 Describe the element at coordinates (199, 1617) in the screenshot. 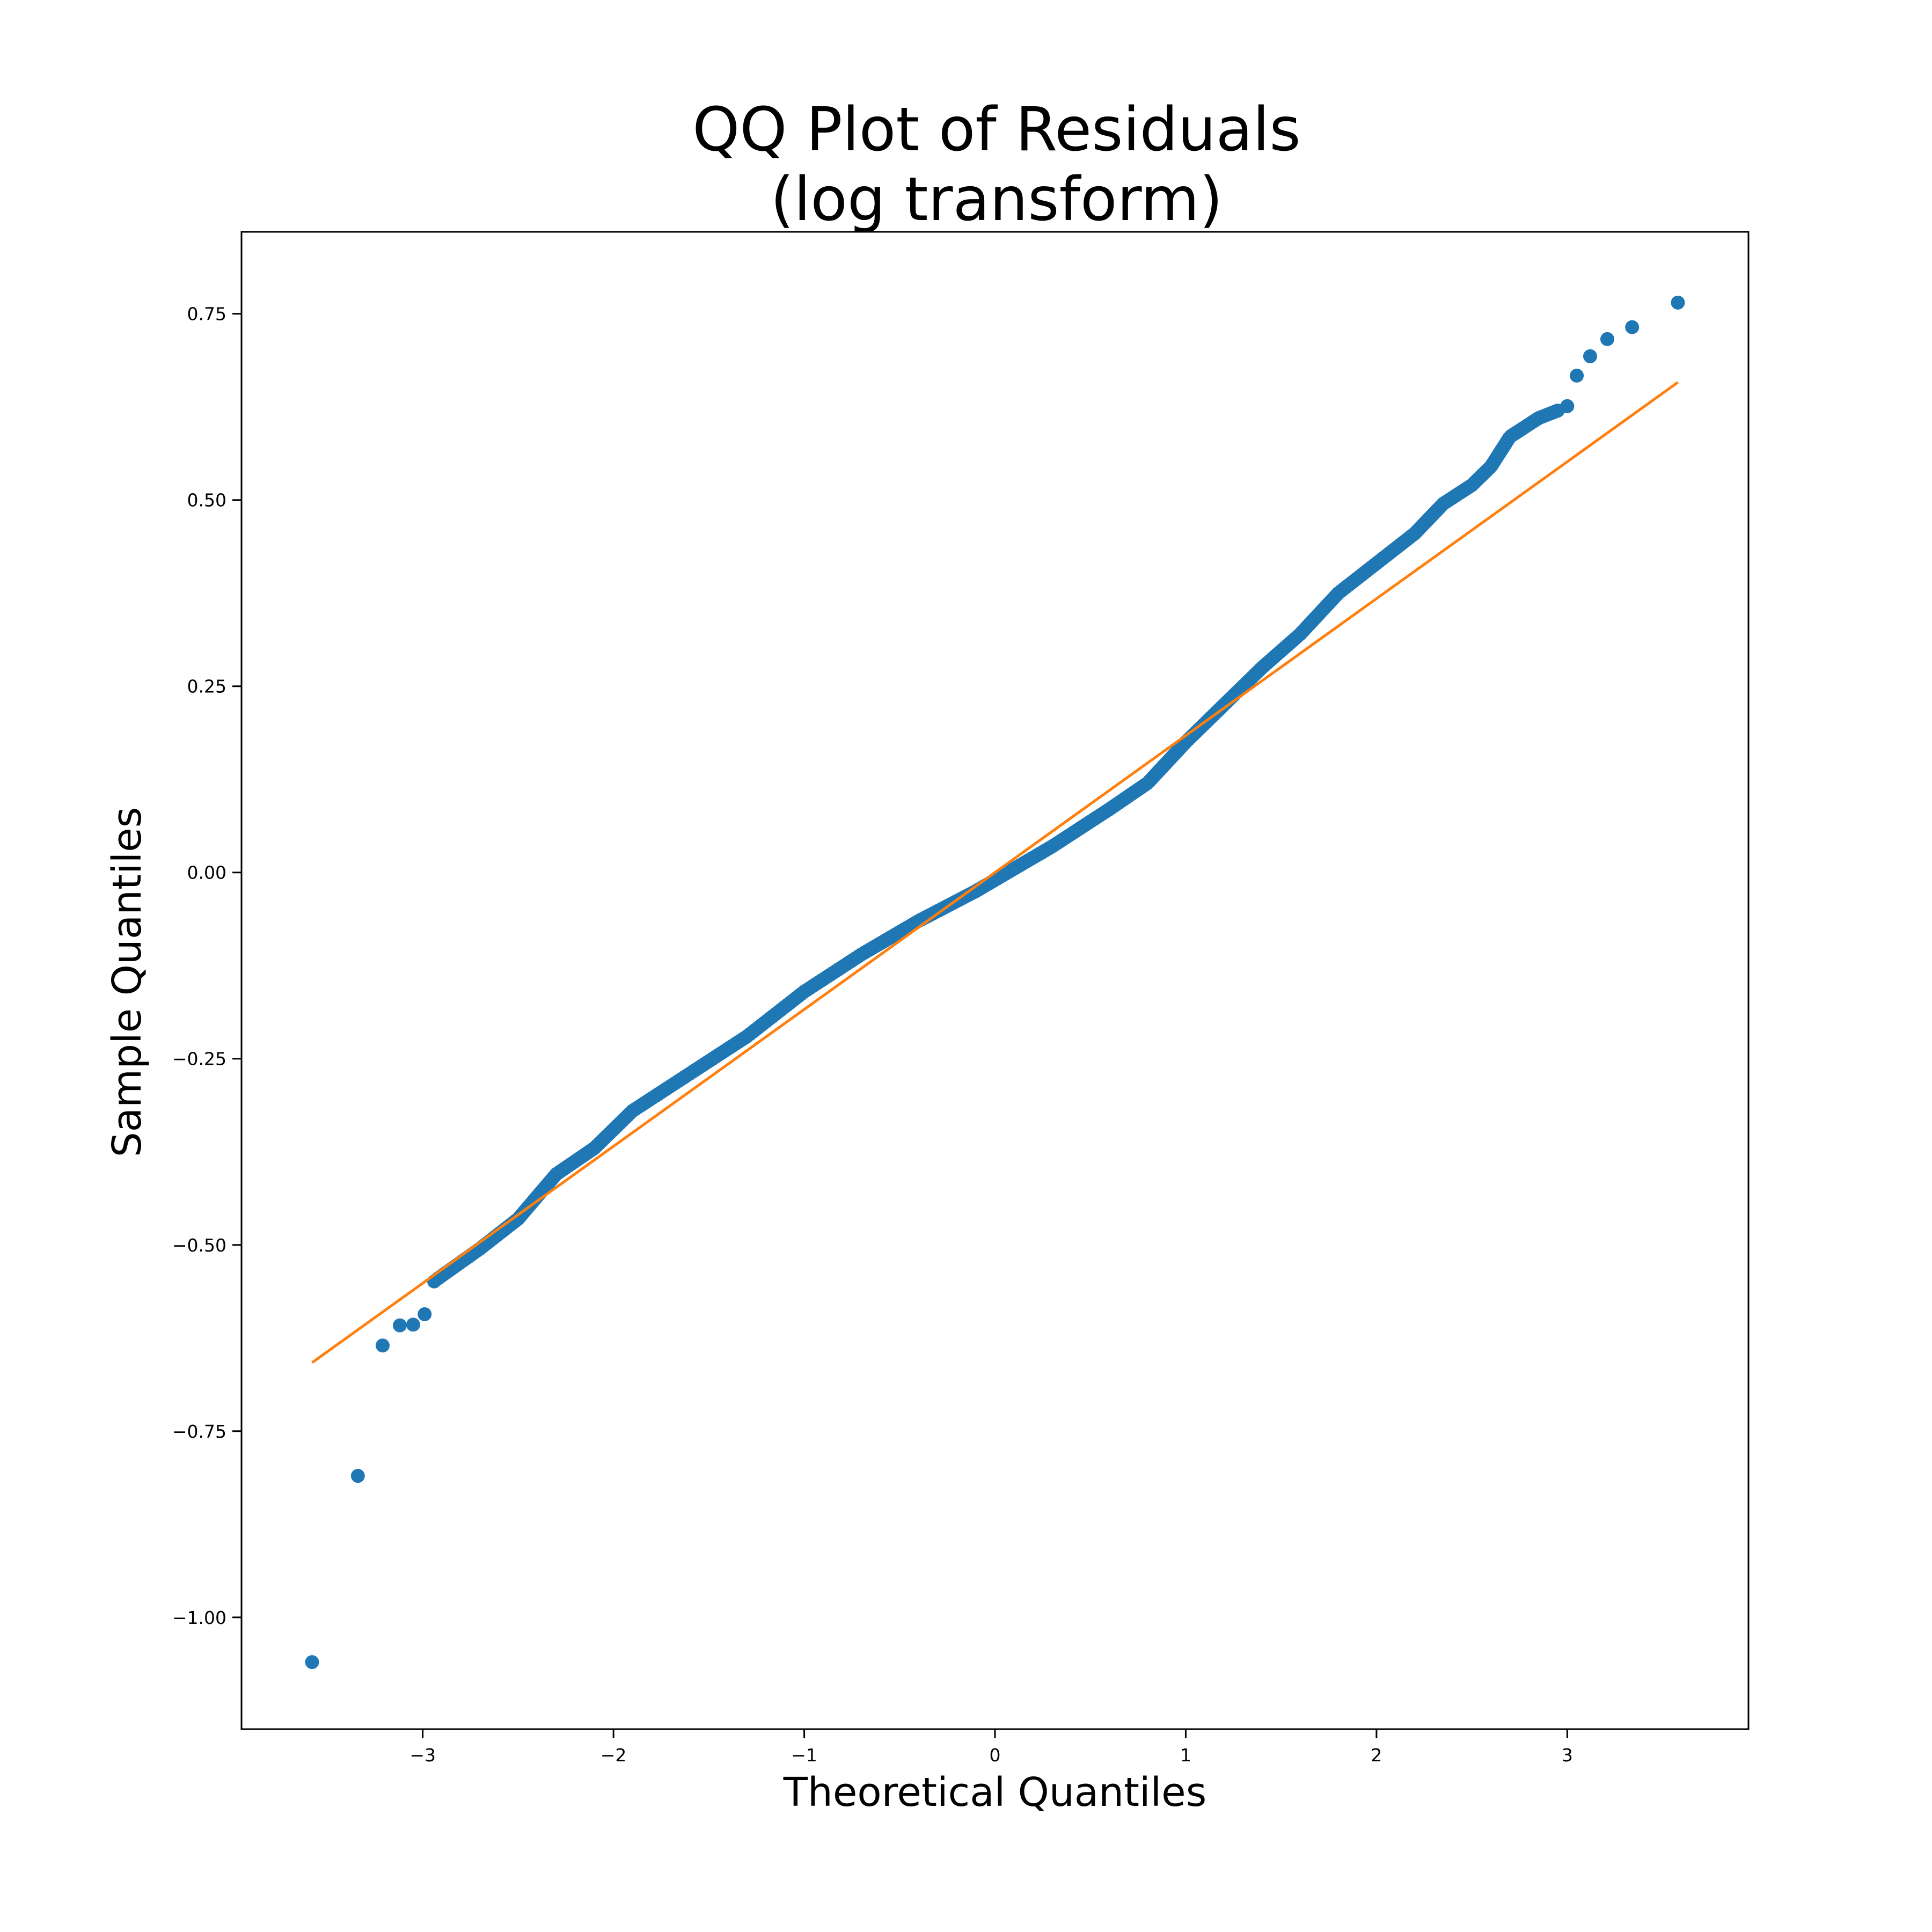

I see `y-tick-label: −1.00` at that location.